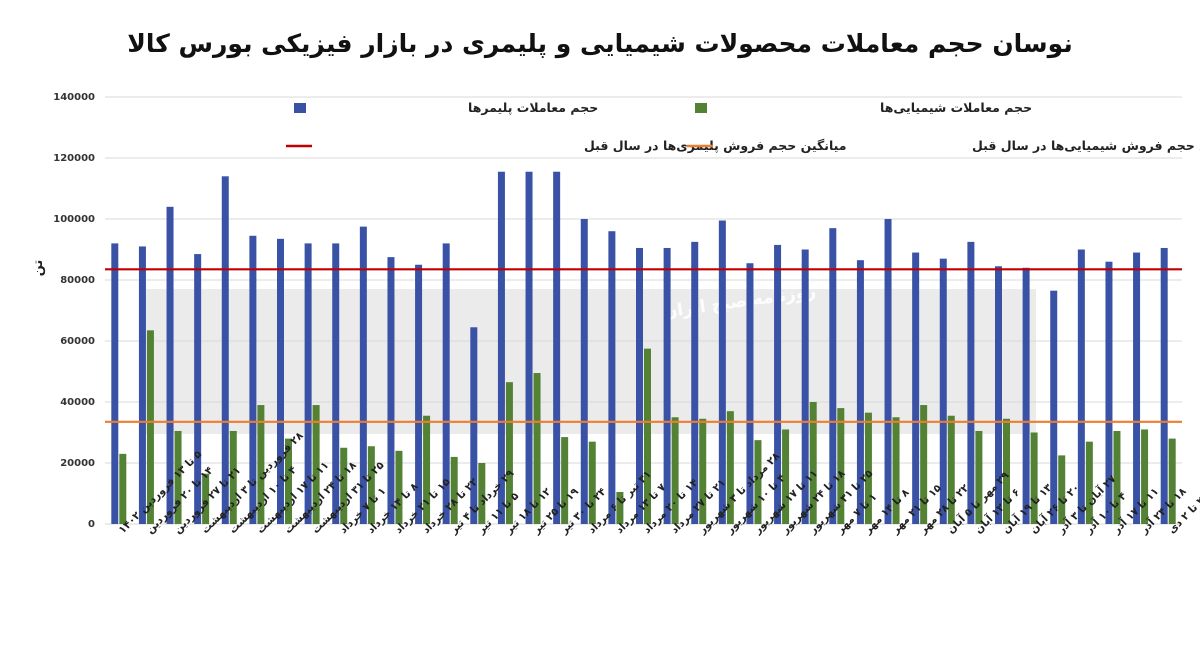 The width and height of the screenshot is (1200, 671). What do you see at coordinates (91, 524) in the screenshot?
I see `y-tick-label: 0` at bounding box center [91, 524].